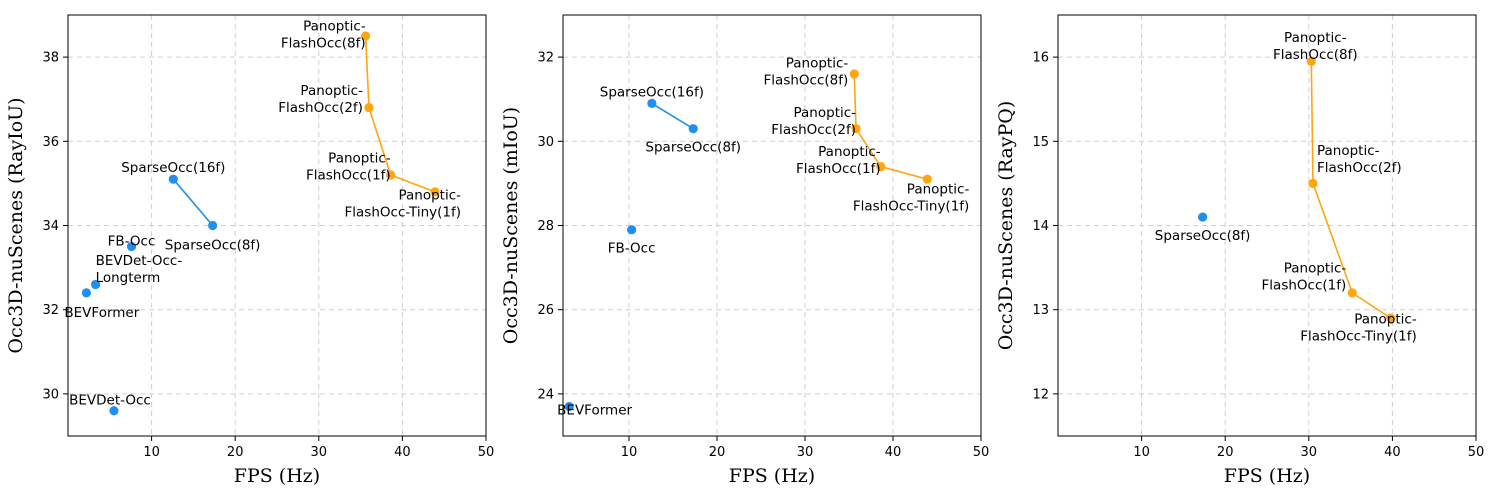 The width and height of the screenshot is (1500, 500). What do you see at coordinates (1040, 394) in the screenshot?
I see `y-tick-label: 12` at bounding box center [1040, 394].